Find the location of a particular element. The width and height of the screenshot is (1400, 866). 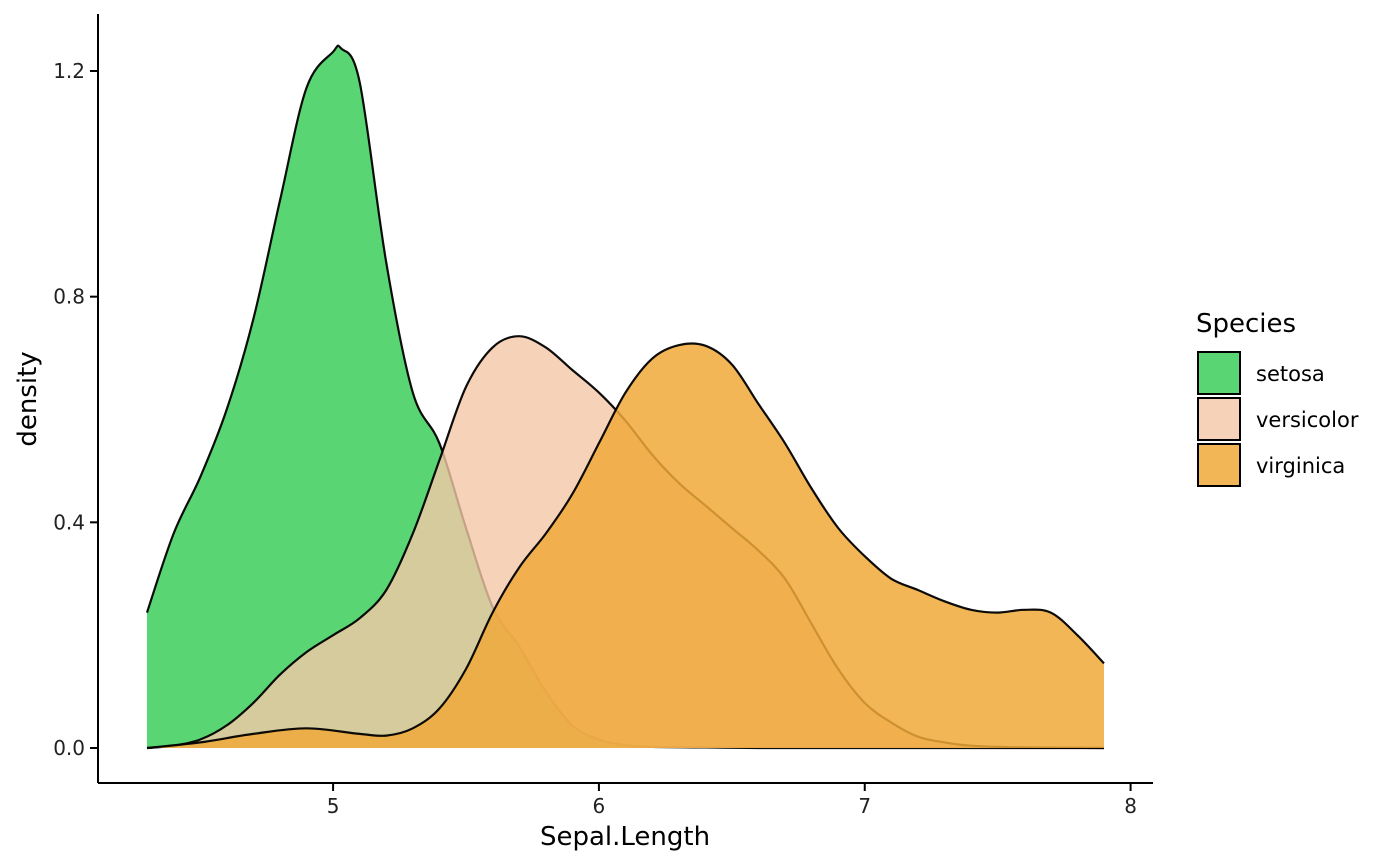

legend-title: Species is located at coordinates (1246, 324).